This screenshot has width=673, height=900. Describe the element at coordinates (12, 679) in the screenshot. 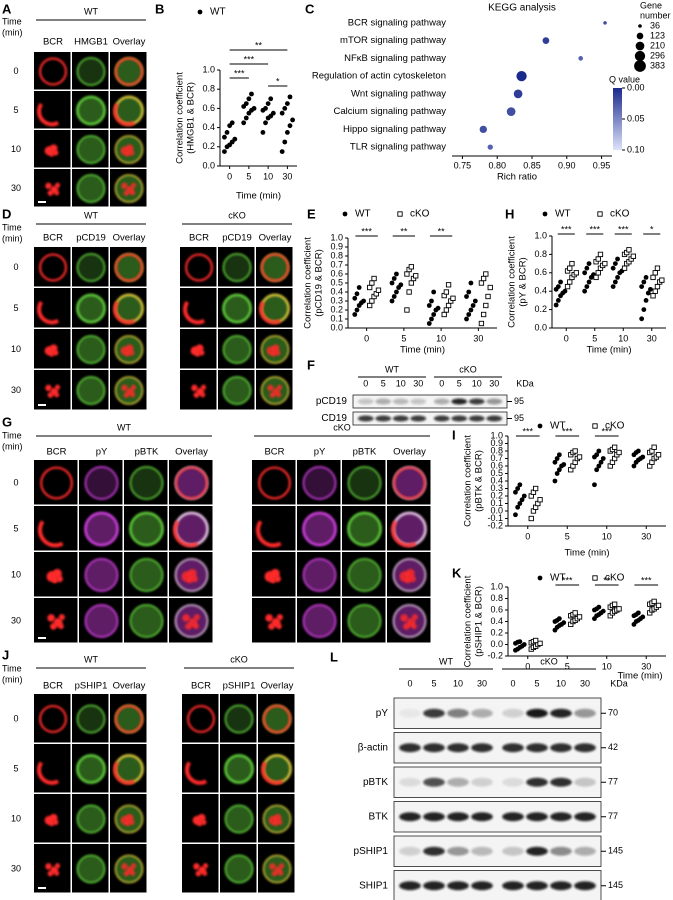

I see `time-label: (min)` at that location.